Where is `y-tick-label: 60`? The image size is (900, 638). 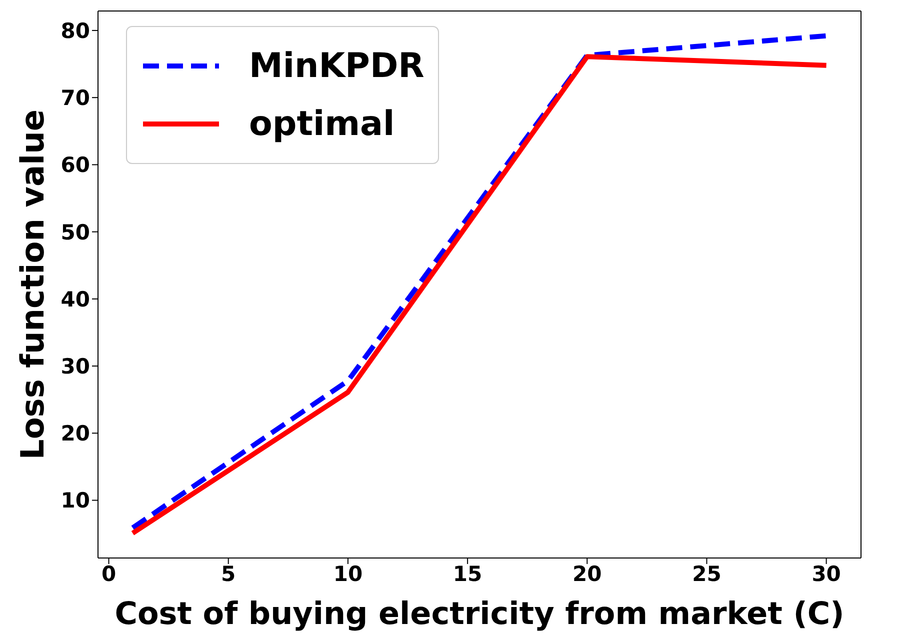 y-tick-label: 60 is located at coordinates (75, 165).